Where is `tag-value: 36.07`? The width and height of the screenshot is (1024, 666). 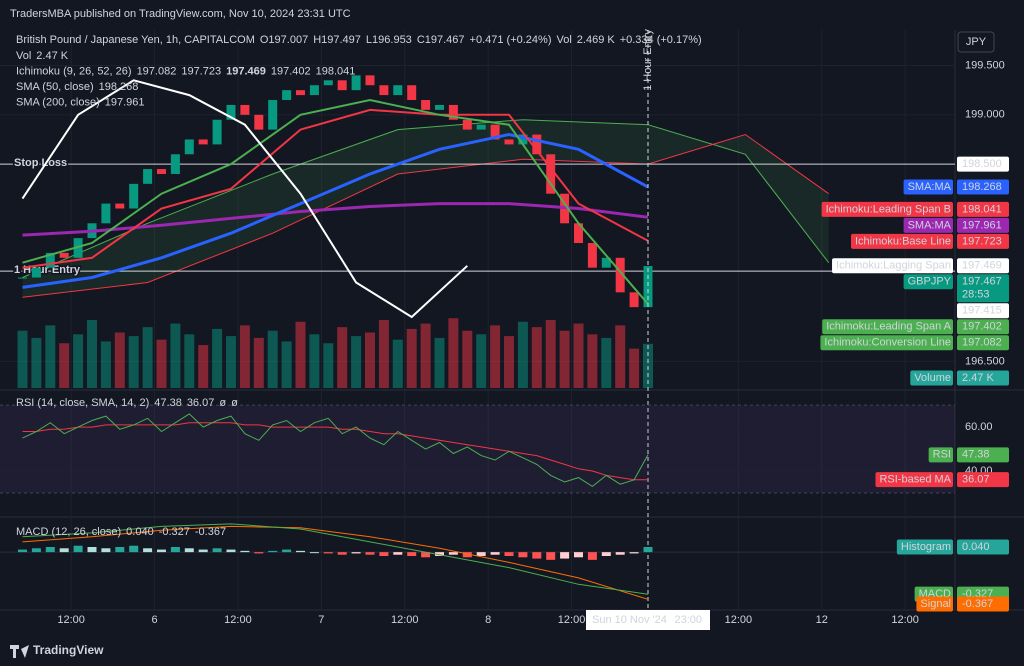 tag-value: 36.07 is located at coordinates (976, 480).